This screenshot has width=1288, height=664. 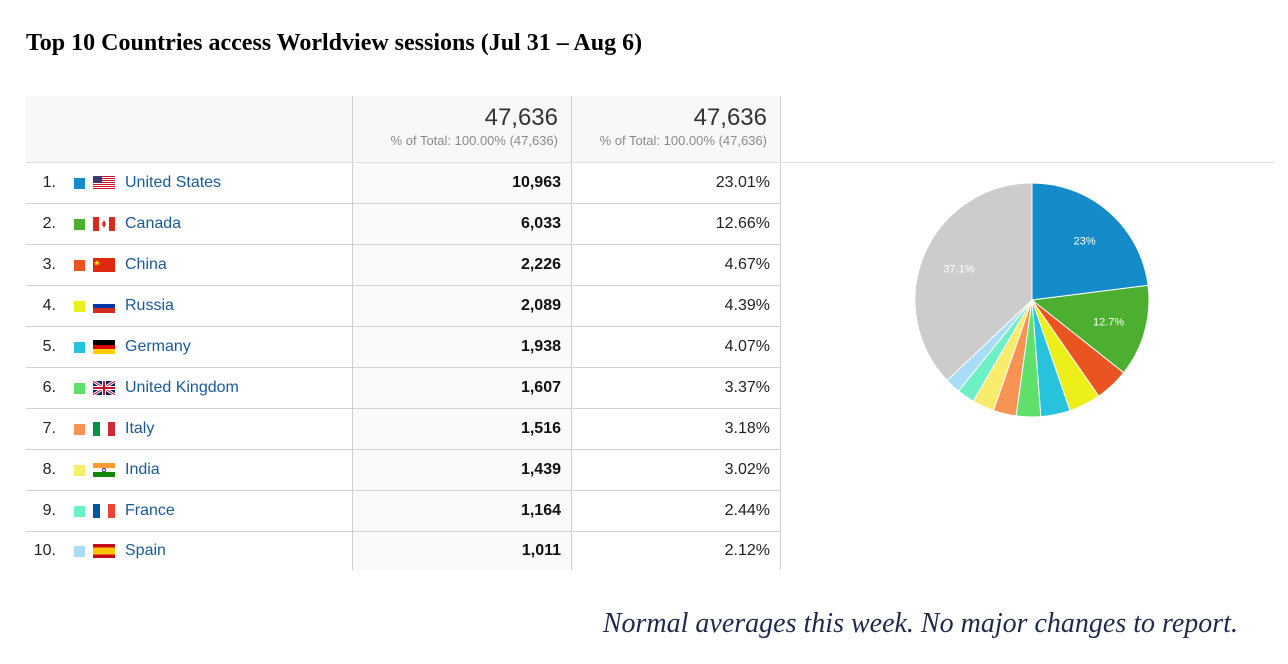 I want to click on us-flag-icon, so click(x=104, y=183).